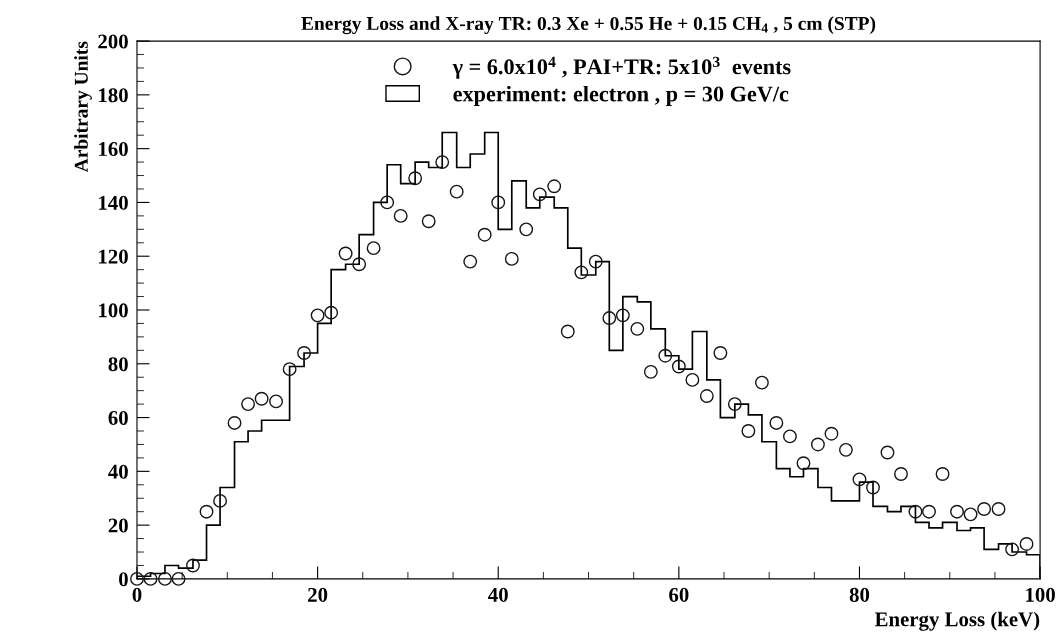 This screenshot has height=632, width=1057. I want to click on y-tick-label: 180, so click(113, 95).